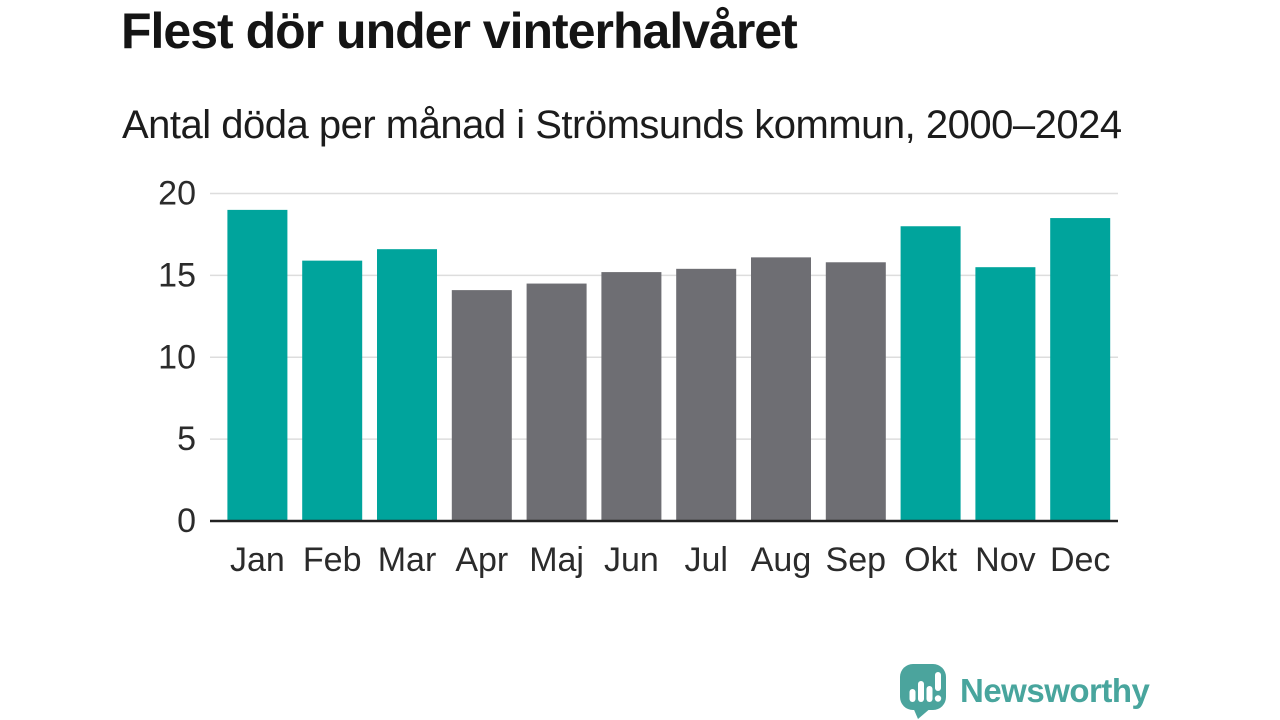 Image resolution: width=1280 pixels, height=720 pixels. I want to click on brand-logo: Newsworthy, so click(1024, 691).